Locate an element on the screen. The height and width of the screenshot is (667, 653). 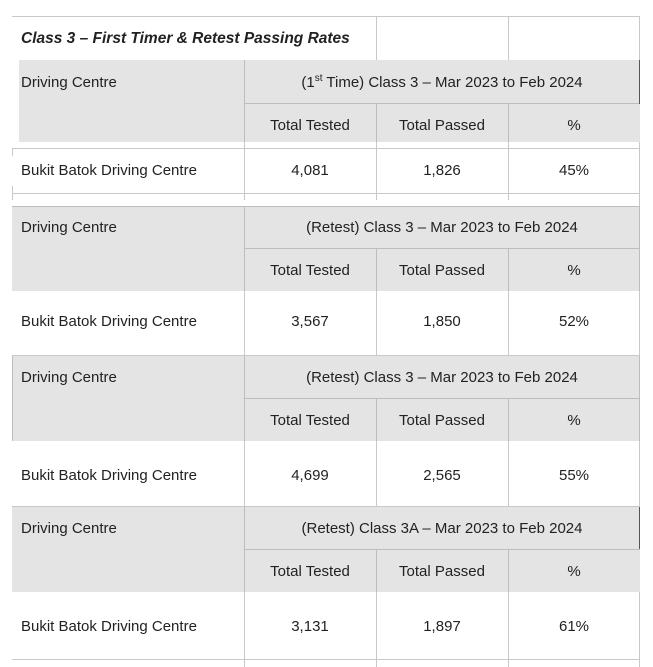
section2-group-header: (Retest) Class 3 – Mar 2023 to Feb 2024 is located at coordinates (442, 227).